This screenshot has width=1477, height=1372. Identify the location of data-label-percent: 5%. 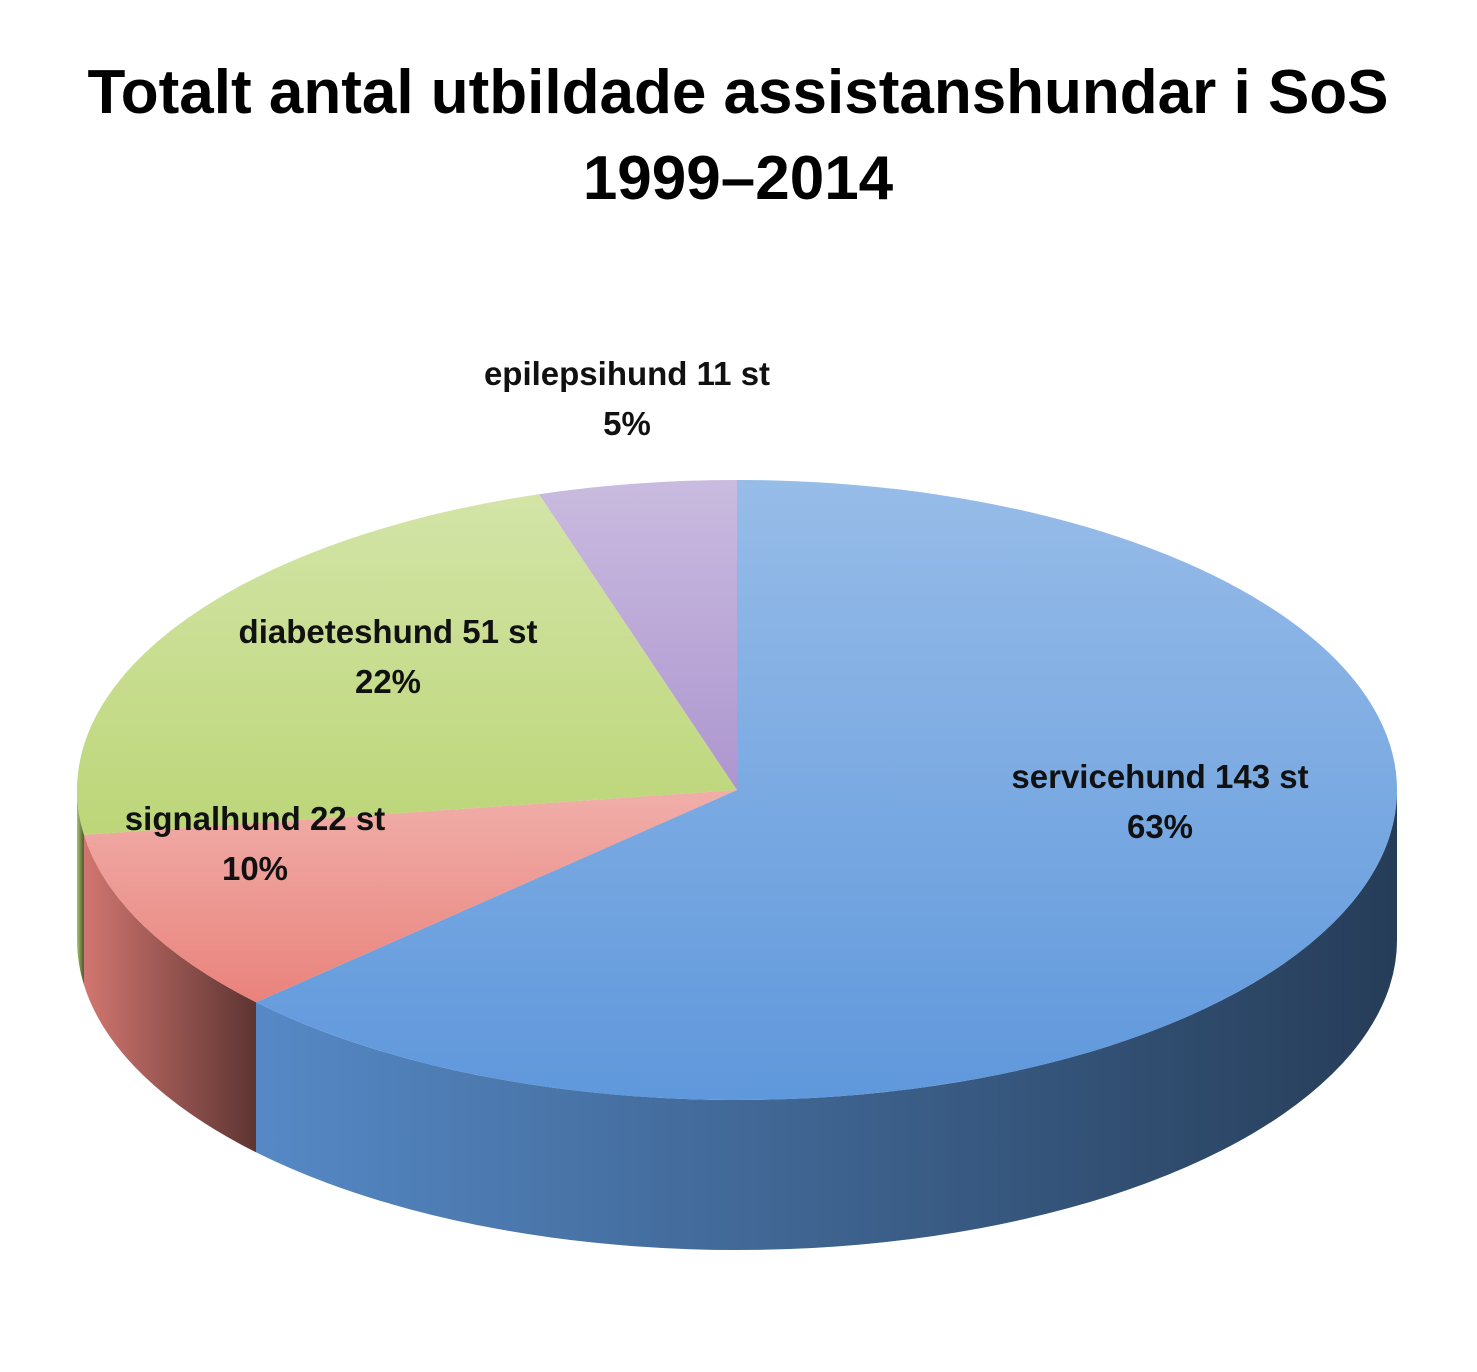
(627, 423).